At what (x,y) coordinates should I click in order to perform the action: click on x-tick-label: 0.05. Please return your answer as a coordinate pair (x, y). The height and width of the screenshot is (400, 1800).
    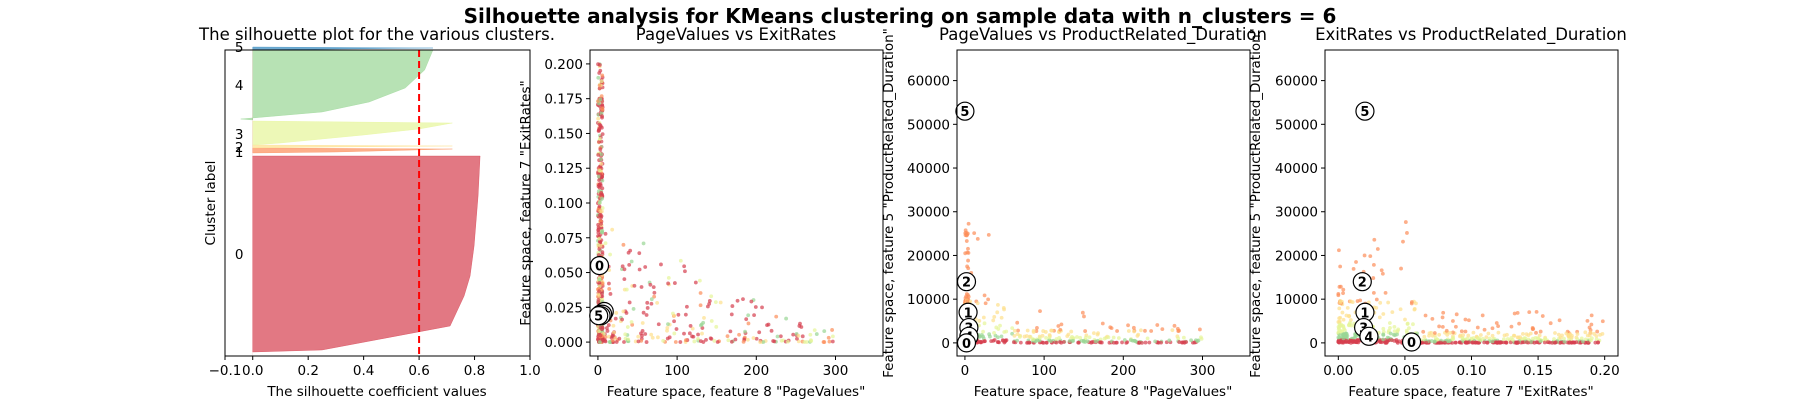
    Looking at the image, I should click on (1405, 371).